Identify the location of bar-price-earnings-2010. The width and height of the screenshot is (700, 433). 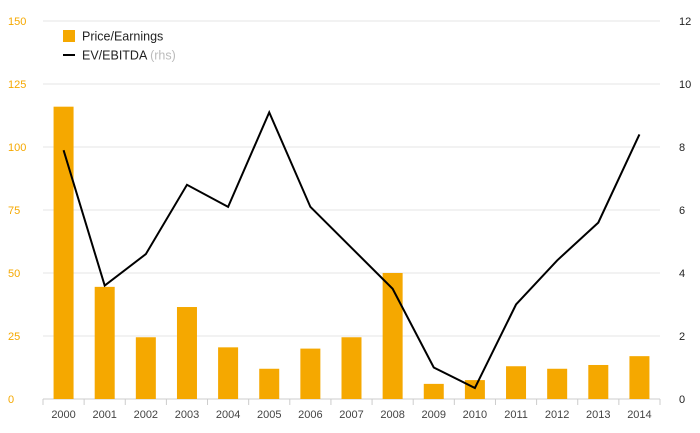
(474, 389).